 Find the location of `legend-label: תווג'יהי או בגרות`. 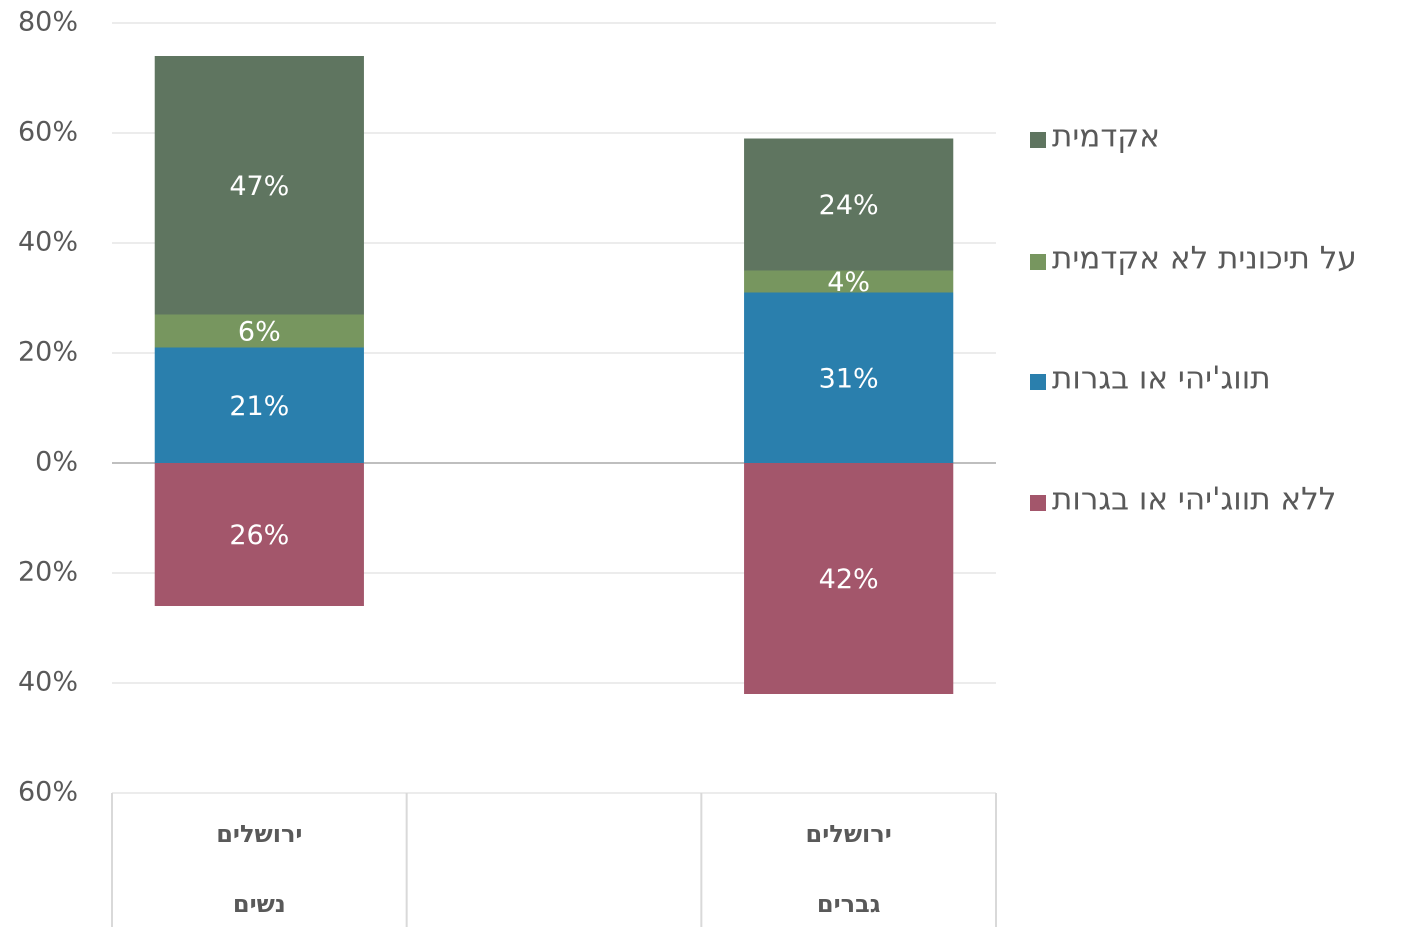

legend-label: תווג'יהי או בגרות is located at coordinates (1161, 379).